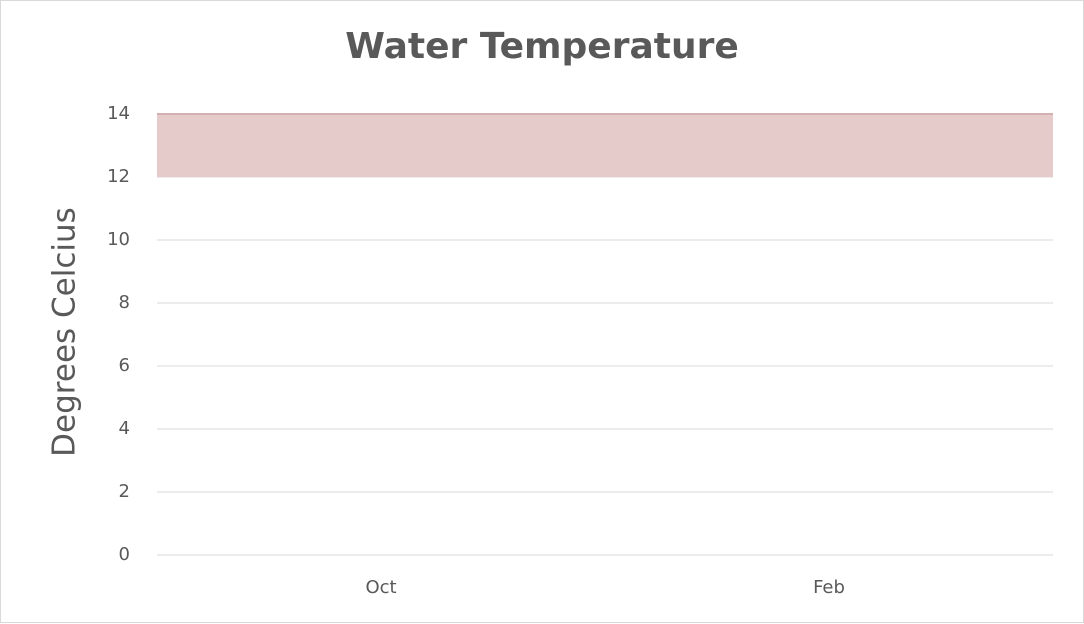 The width and height of the screenshot is (1084, 624). What do you see at coordinates (118, 113) in the screenshot?
I see `y-tick-label: 14` at bounding box center [118, 113].